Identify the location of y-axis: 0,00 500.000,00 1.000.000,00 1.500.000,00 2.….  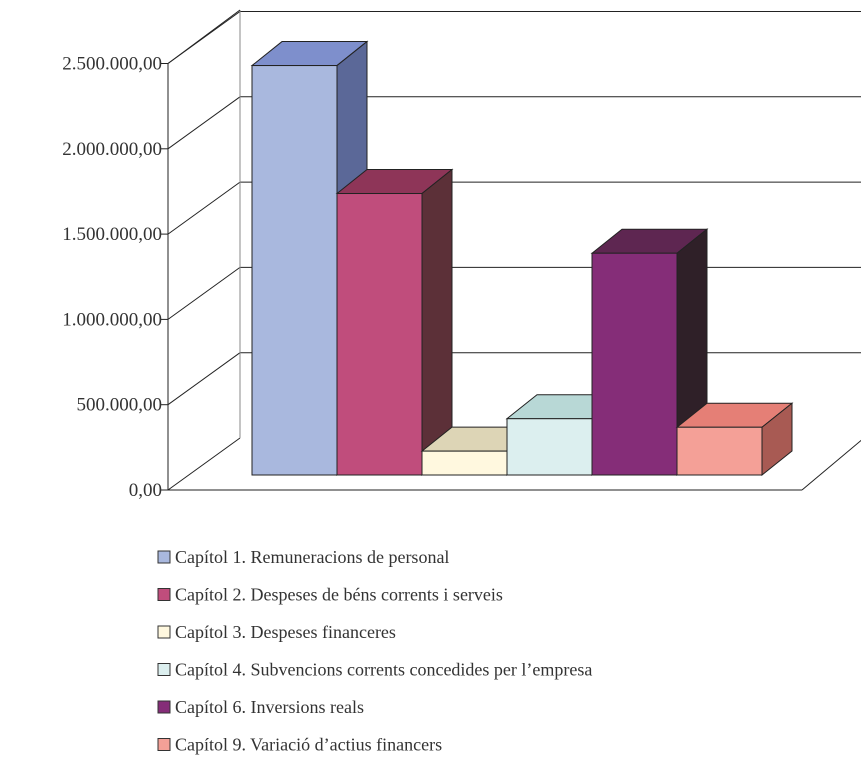
(115, 277).